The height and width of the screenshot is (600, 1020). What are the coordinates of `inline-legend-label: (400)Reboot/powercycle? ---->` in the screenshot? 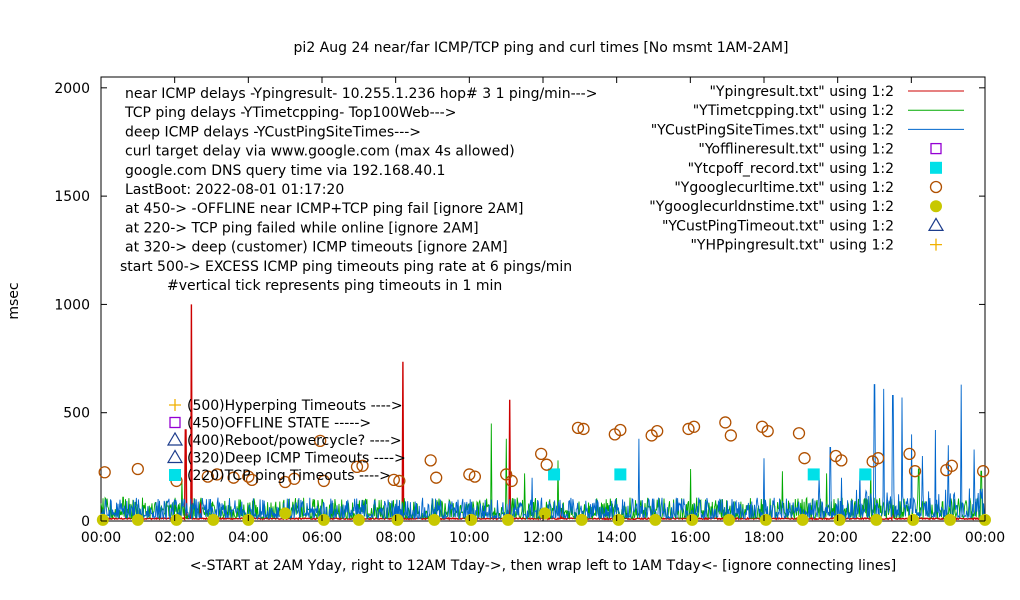 It's located at (294, 441).